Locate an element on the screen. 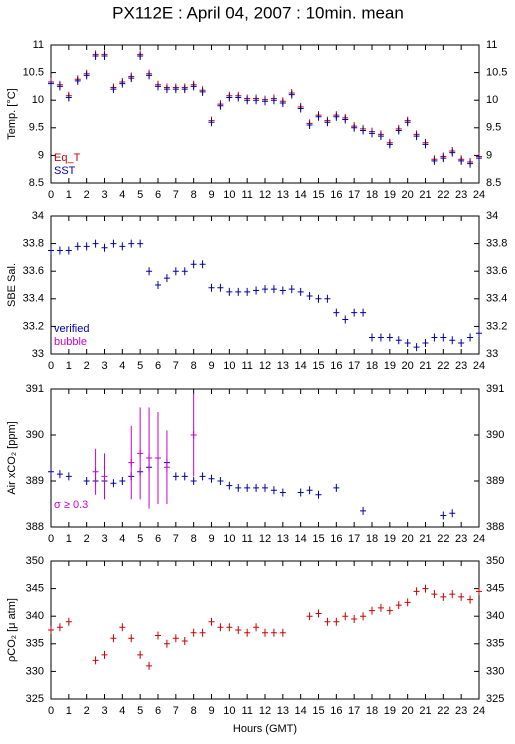 Image resolution: width=515 pixels, height=744 pixels. x-tick-label: 0 is located at coordinates (51, 366).